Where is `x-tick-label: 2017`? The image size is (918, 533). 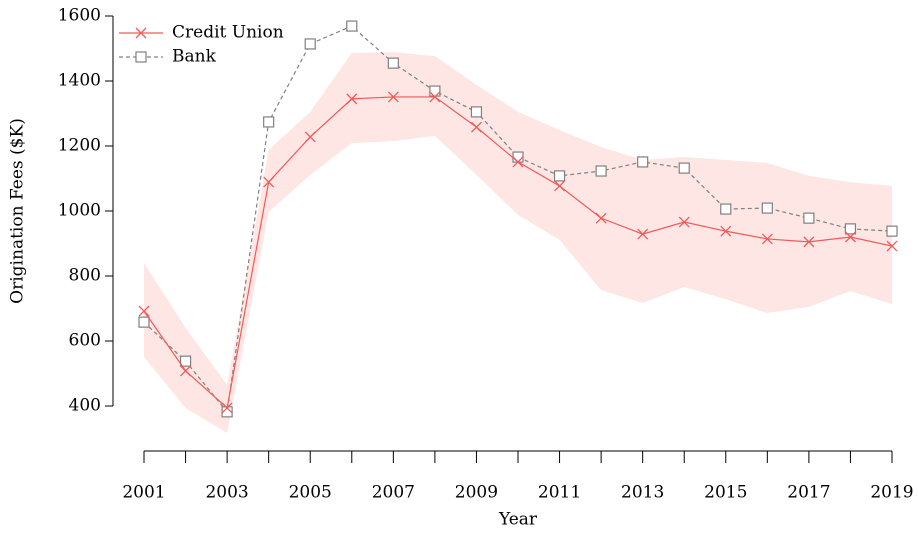 x-tick-label: 2017 is located at coordinates (808, 493).